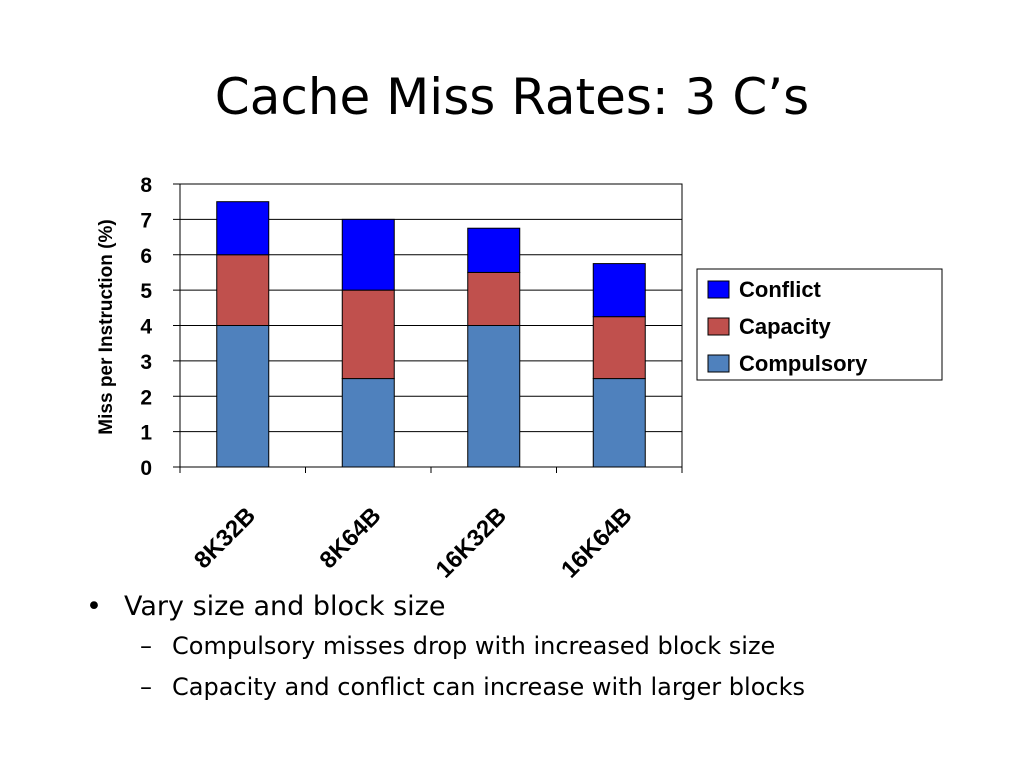  I want to click on y-tick-label: 7, so click(146, 220).